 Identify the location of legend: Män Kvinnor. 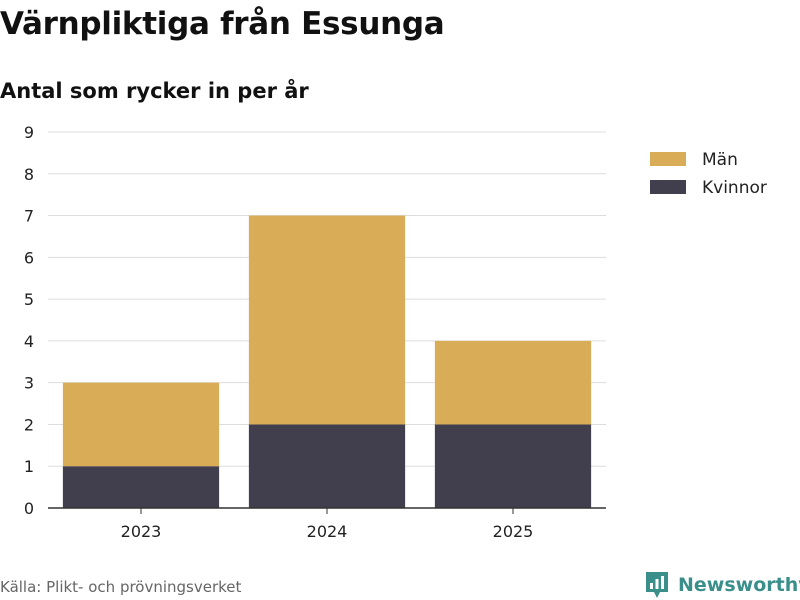
(708, 174).